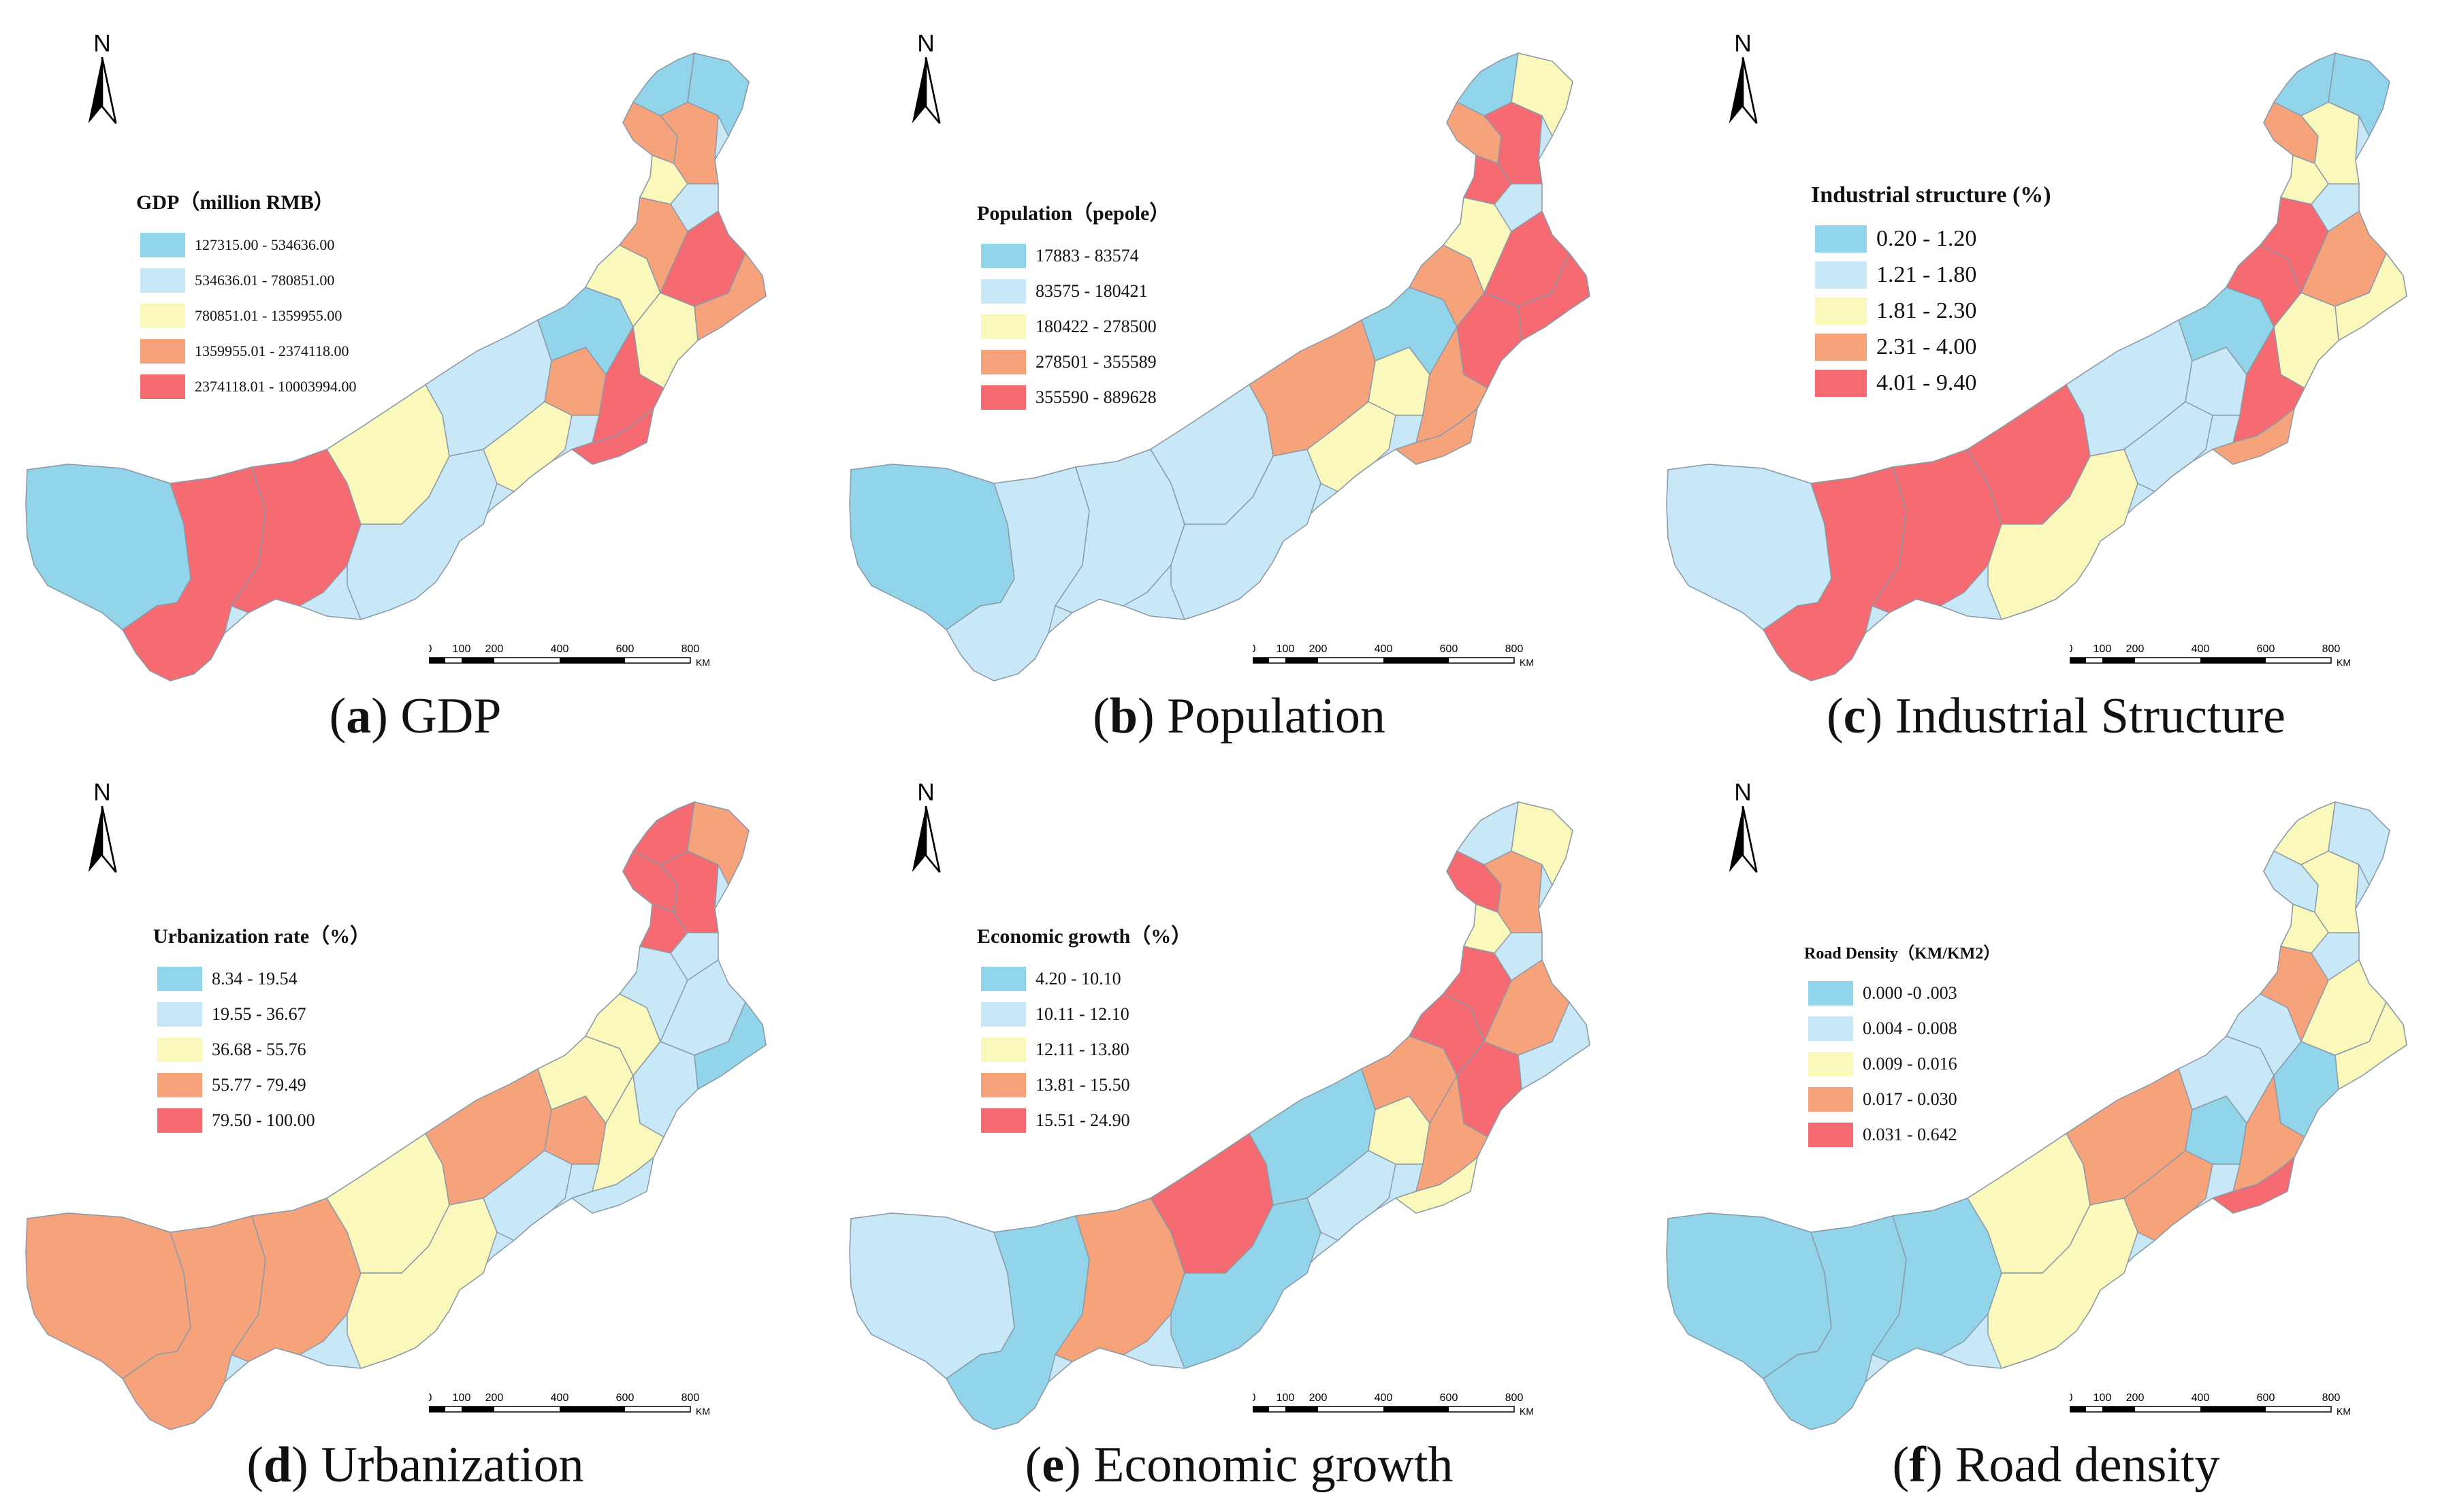  I want to click on legend-label: 534636.01 - 780851.00, so click(265, 280).